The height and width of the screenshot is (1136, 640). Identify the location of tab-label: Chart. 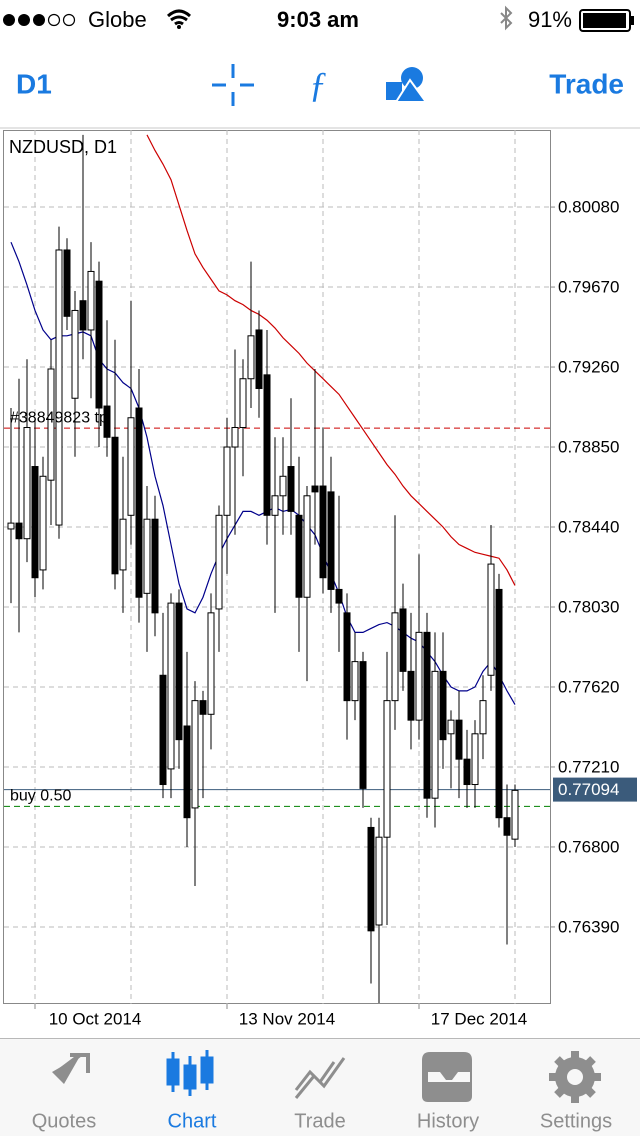
(192, 1121).